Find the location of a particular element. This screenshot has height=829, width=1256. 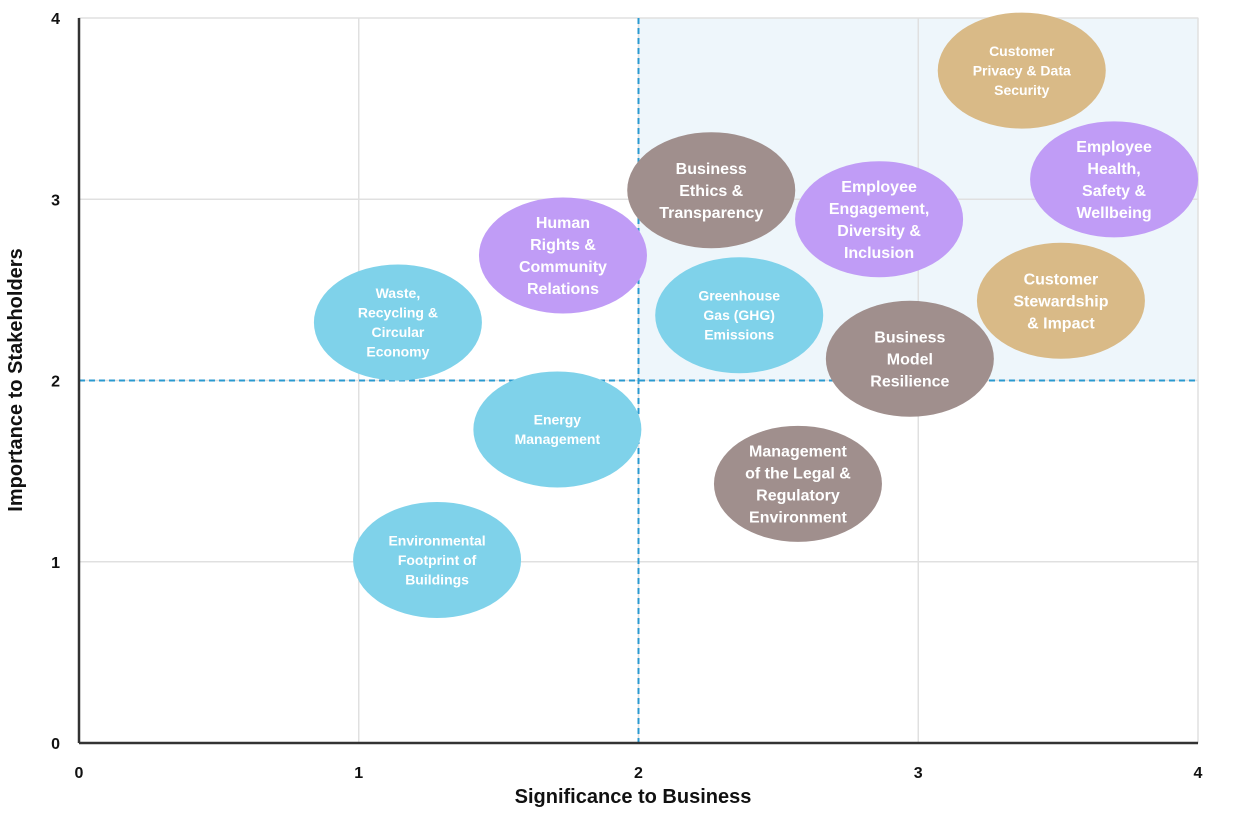

bubble-label: Community is located at coordinates (563, 267).